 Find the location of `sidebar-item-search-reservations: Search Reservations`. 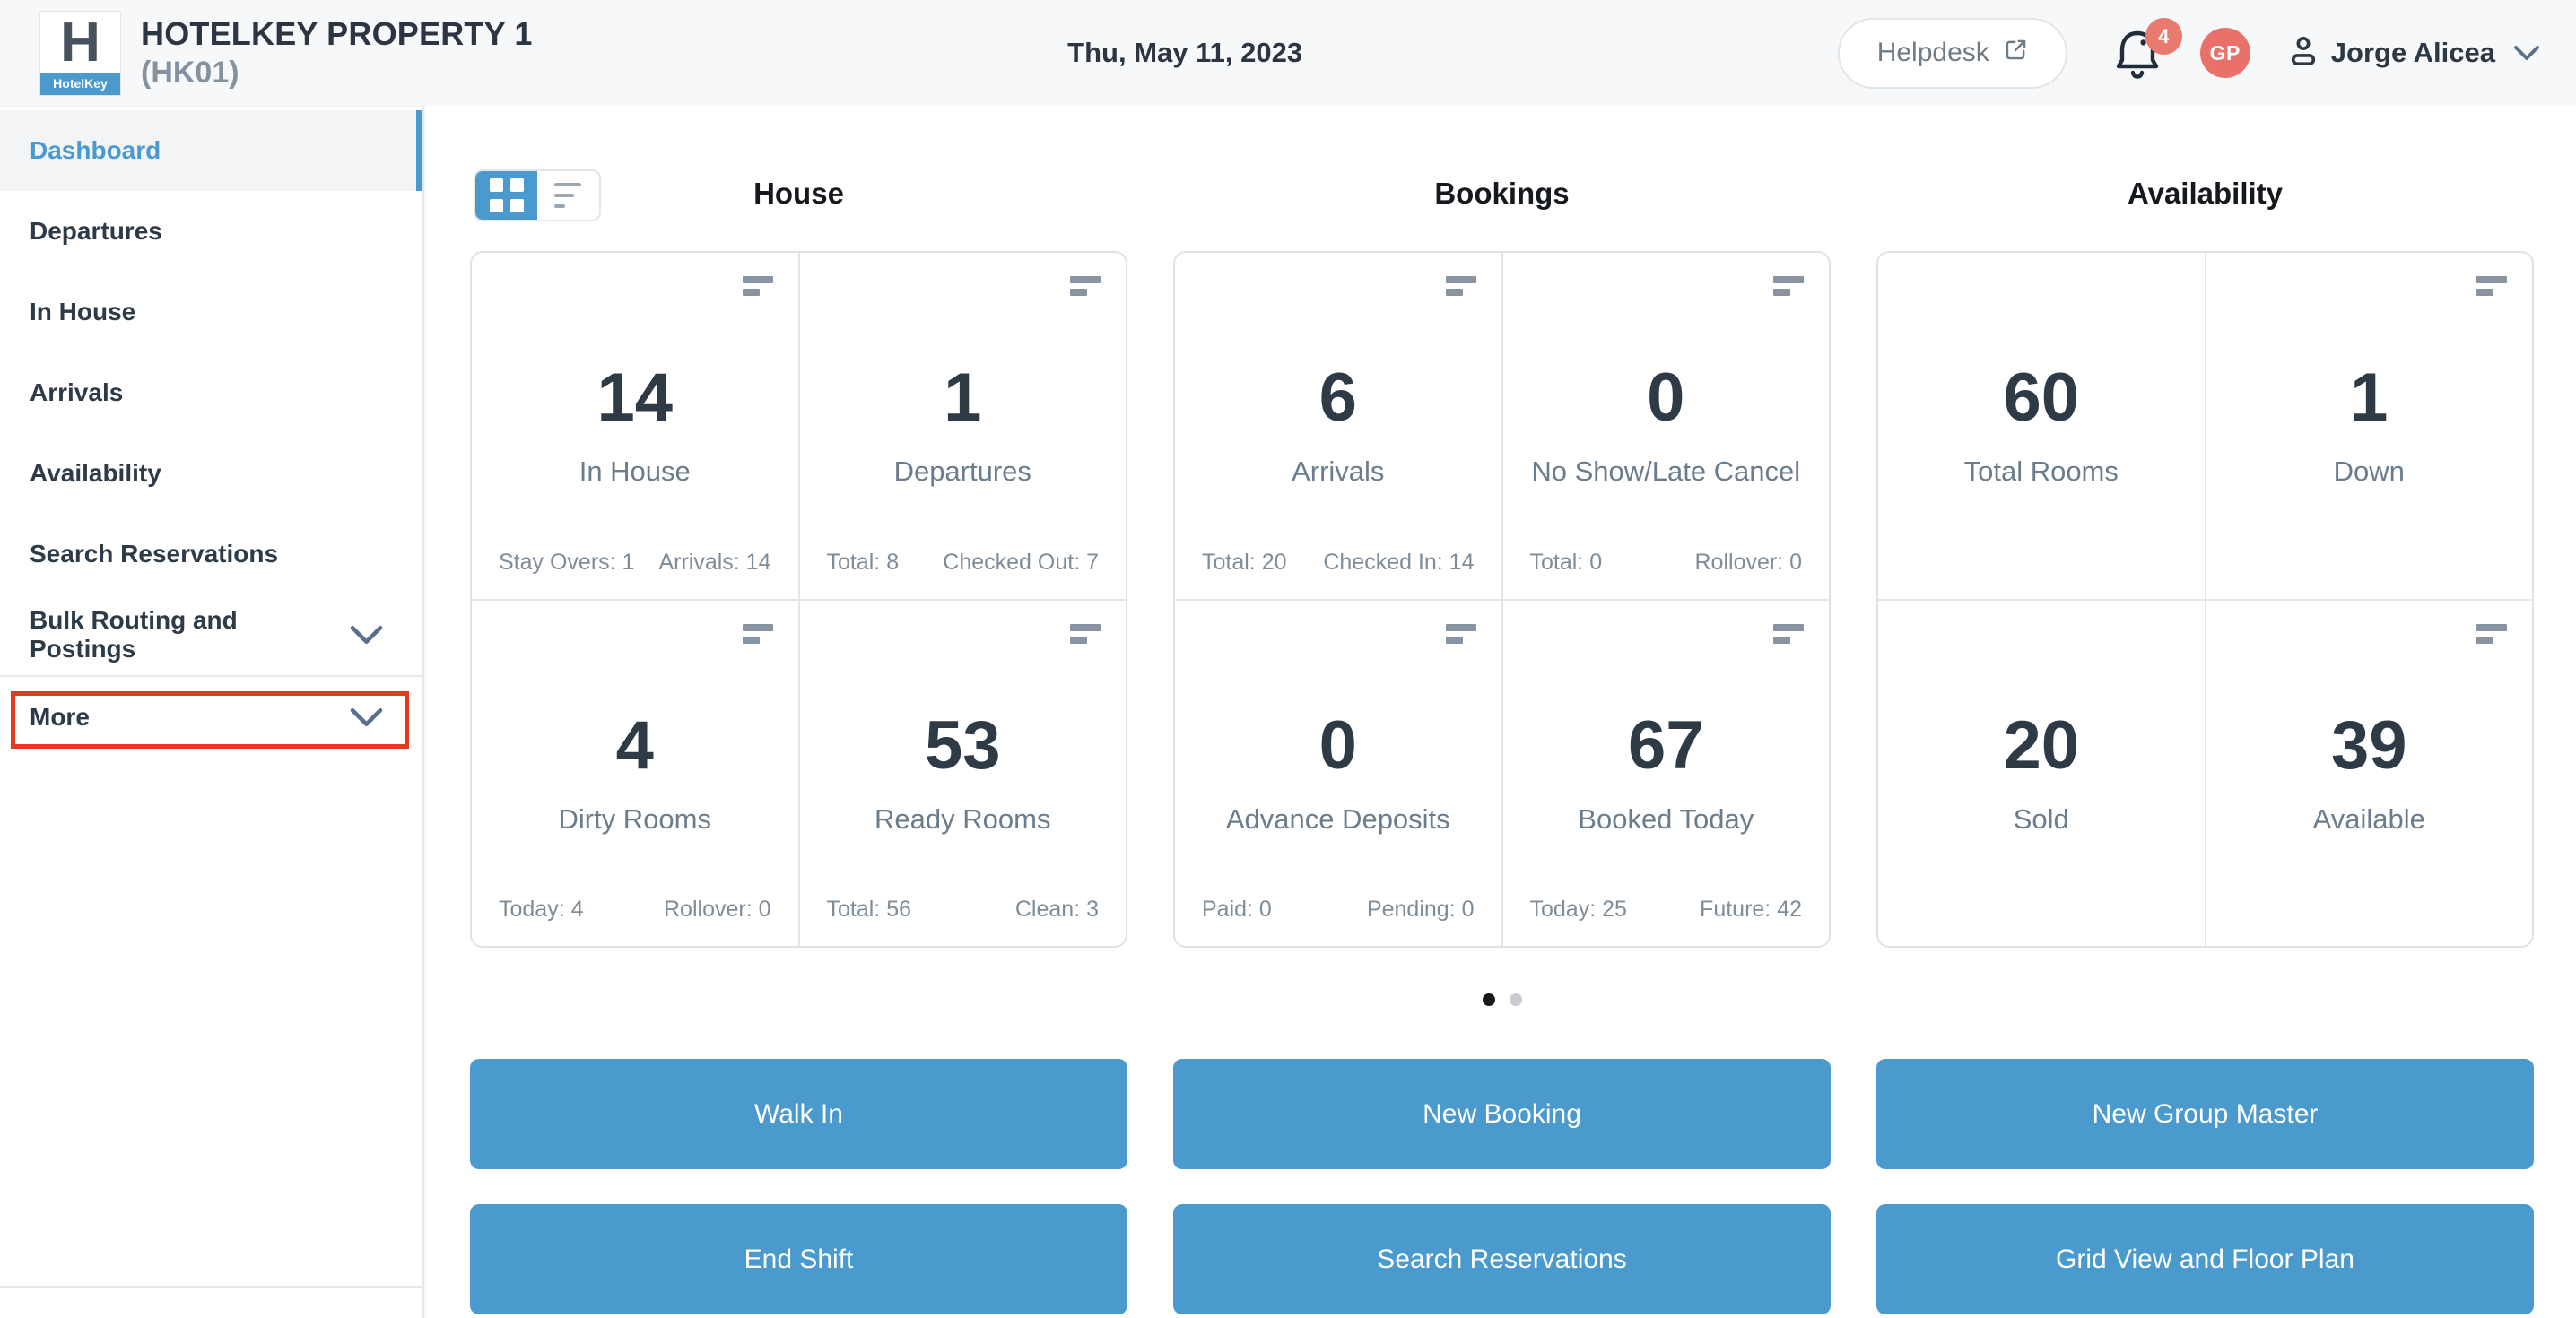

sidebar-item-search-reservations: Search Reservations is located at coordinates (211, 554).